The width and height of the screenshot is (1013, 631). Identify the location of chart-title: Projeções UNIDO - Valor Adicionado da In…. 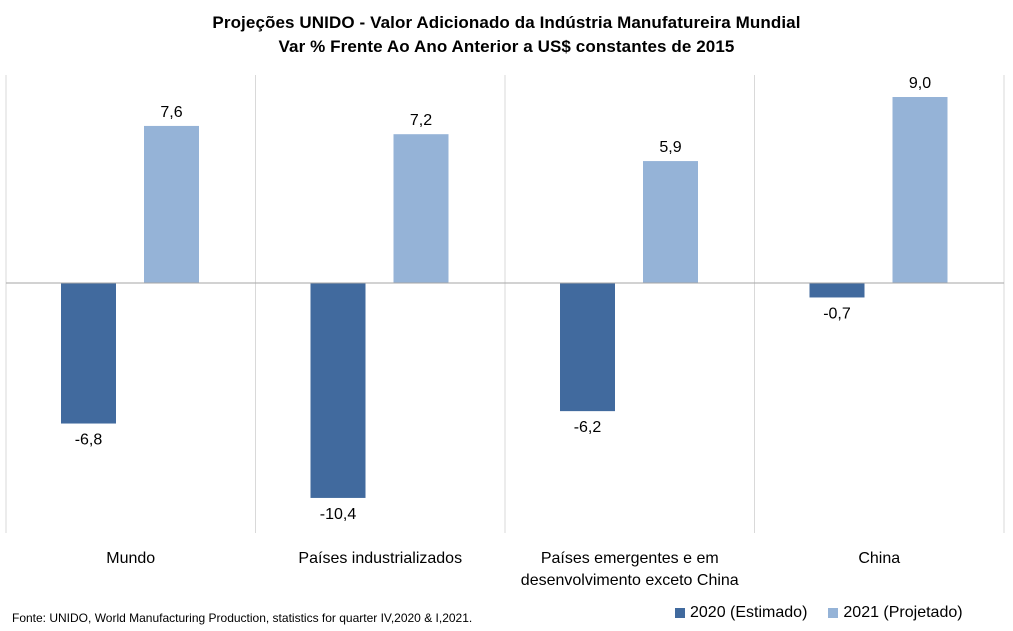
(506, 22).